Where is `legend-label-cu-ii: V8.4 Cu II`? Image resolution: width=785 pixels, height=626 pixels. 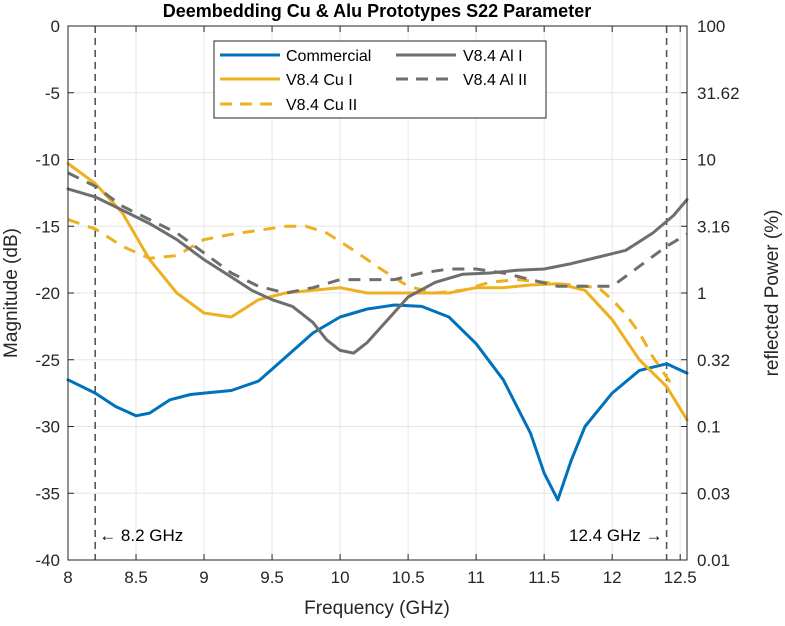
legend-label-cu-ii: V8.4 Cu II is located at coordinates (321, 105).